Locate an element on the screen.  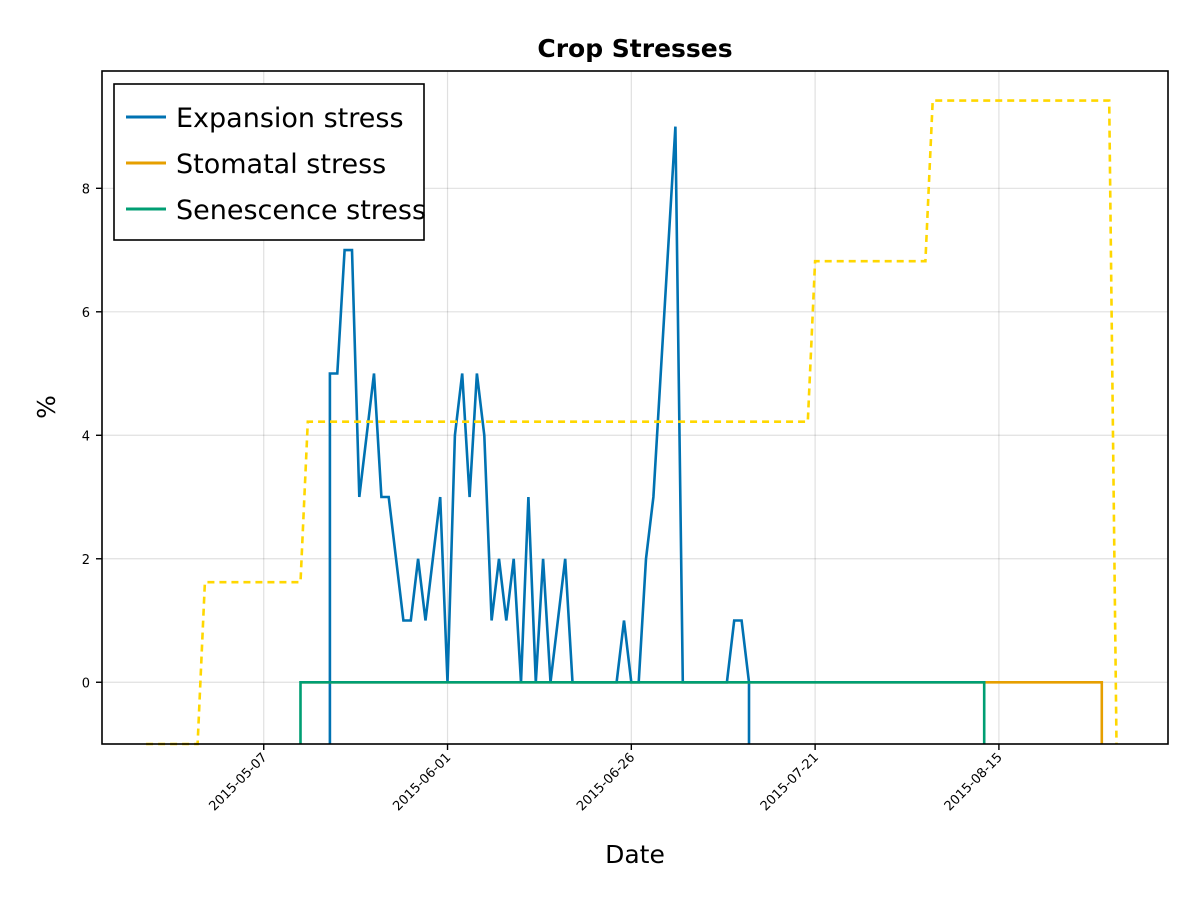
y-tick-label: 2 is located at coordinates (86, 560).